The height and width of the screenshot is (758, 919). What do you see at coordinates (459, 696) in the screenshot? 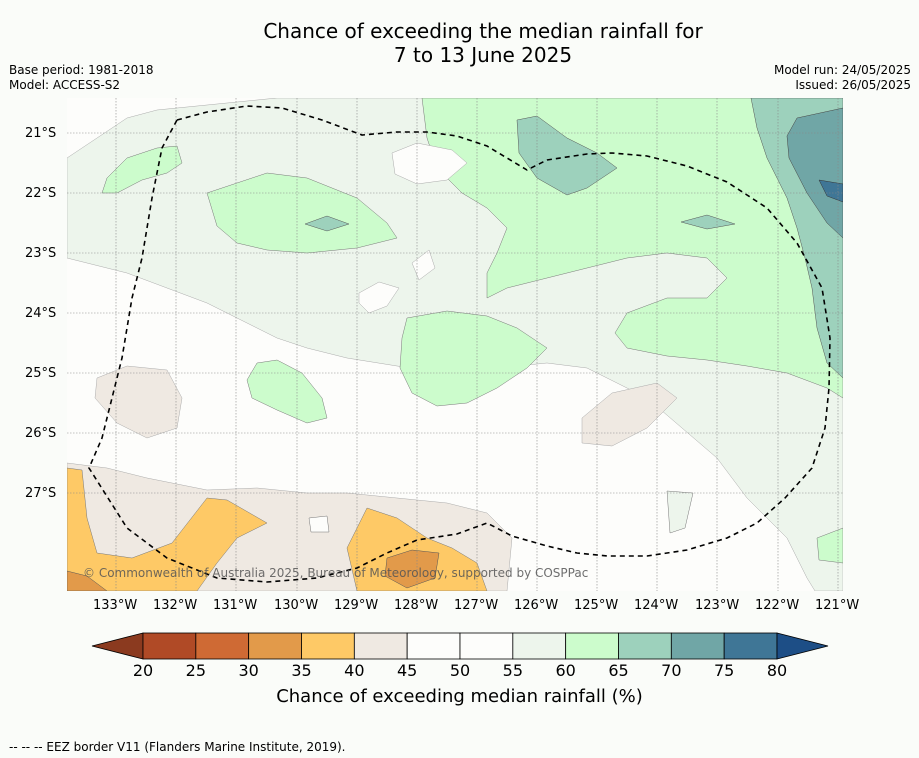
I see `colorbar-label: Chance of exceeding median rainfall (%)` at bounding box center [459, 696].